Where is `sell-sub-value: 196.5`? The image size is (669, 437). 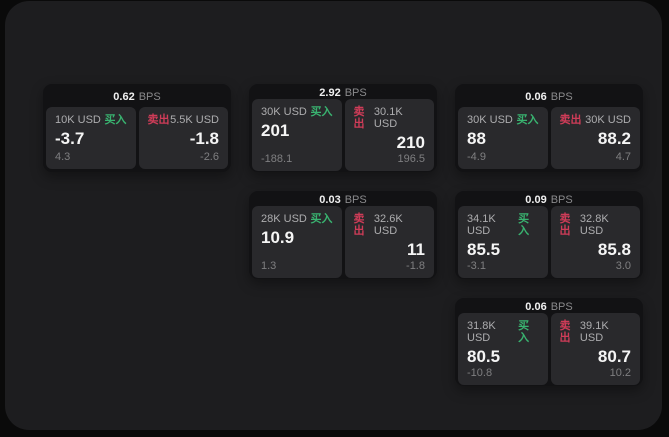 sell-sub-value: 196.5 is located at coordinates (411, 159).